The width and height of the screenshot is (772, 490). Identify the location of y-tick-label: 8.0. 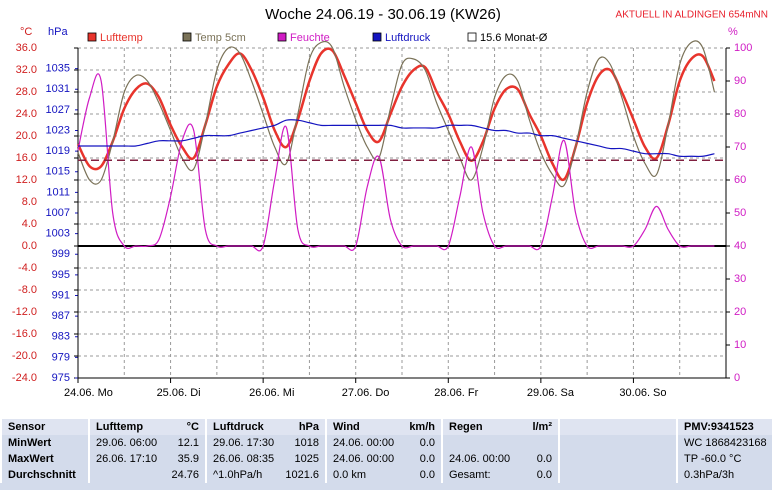
(29, 202).